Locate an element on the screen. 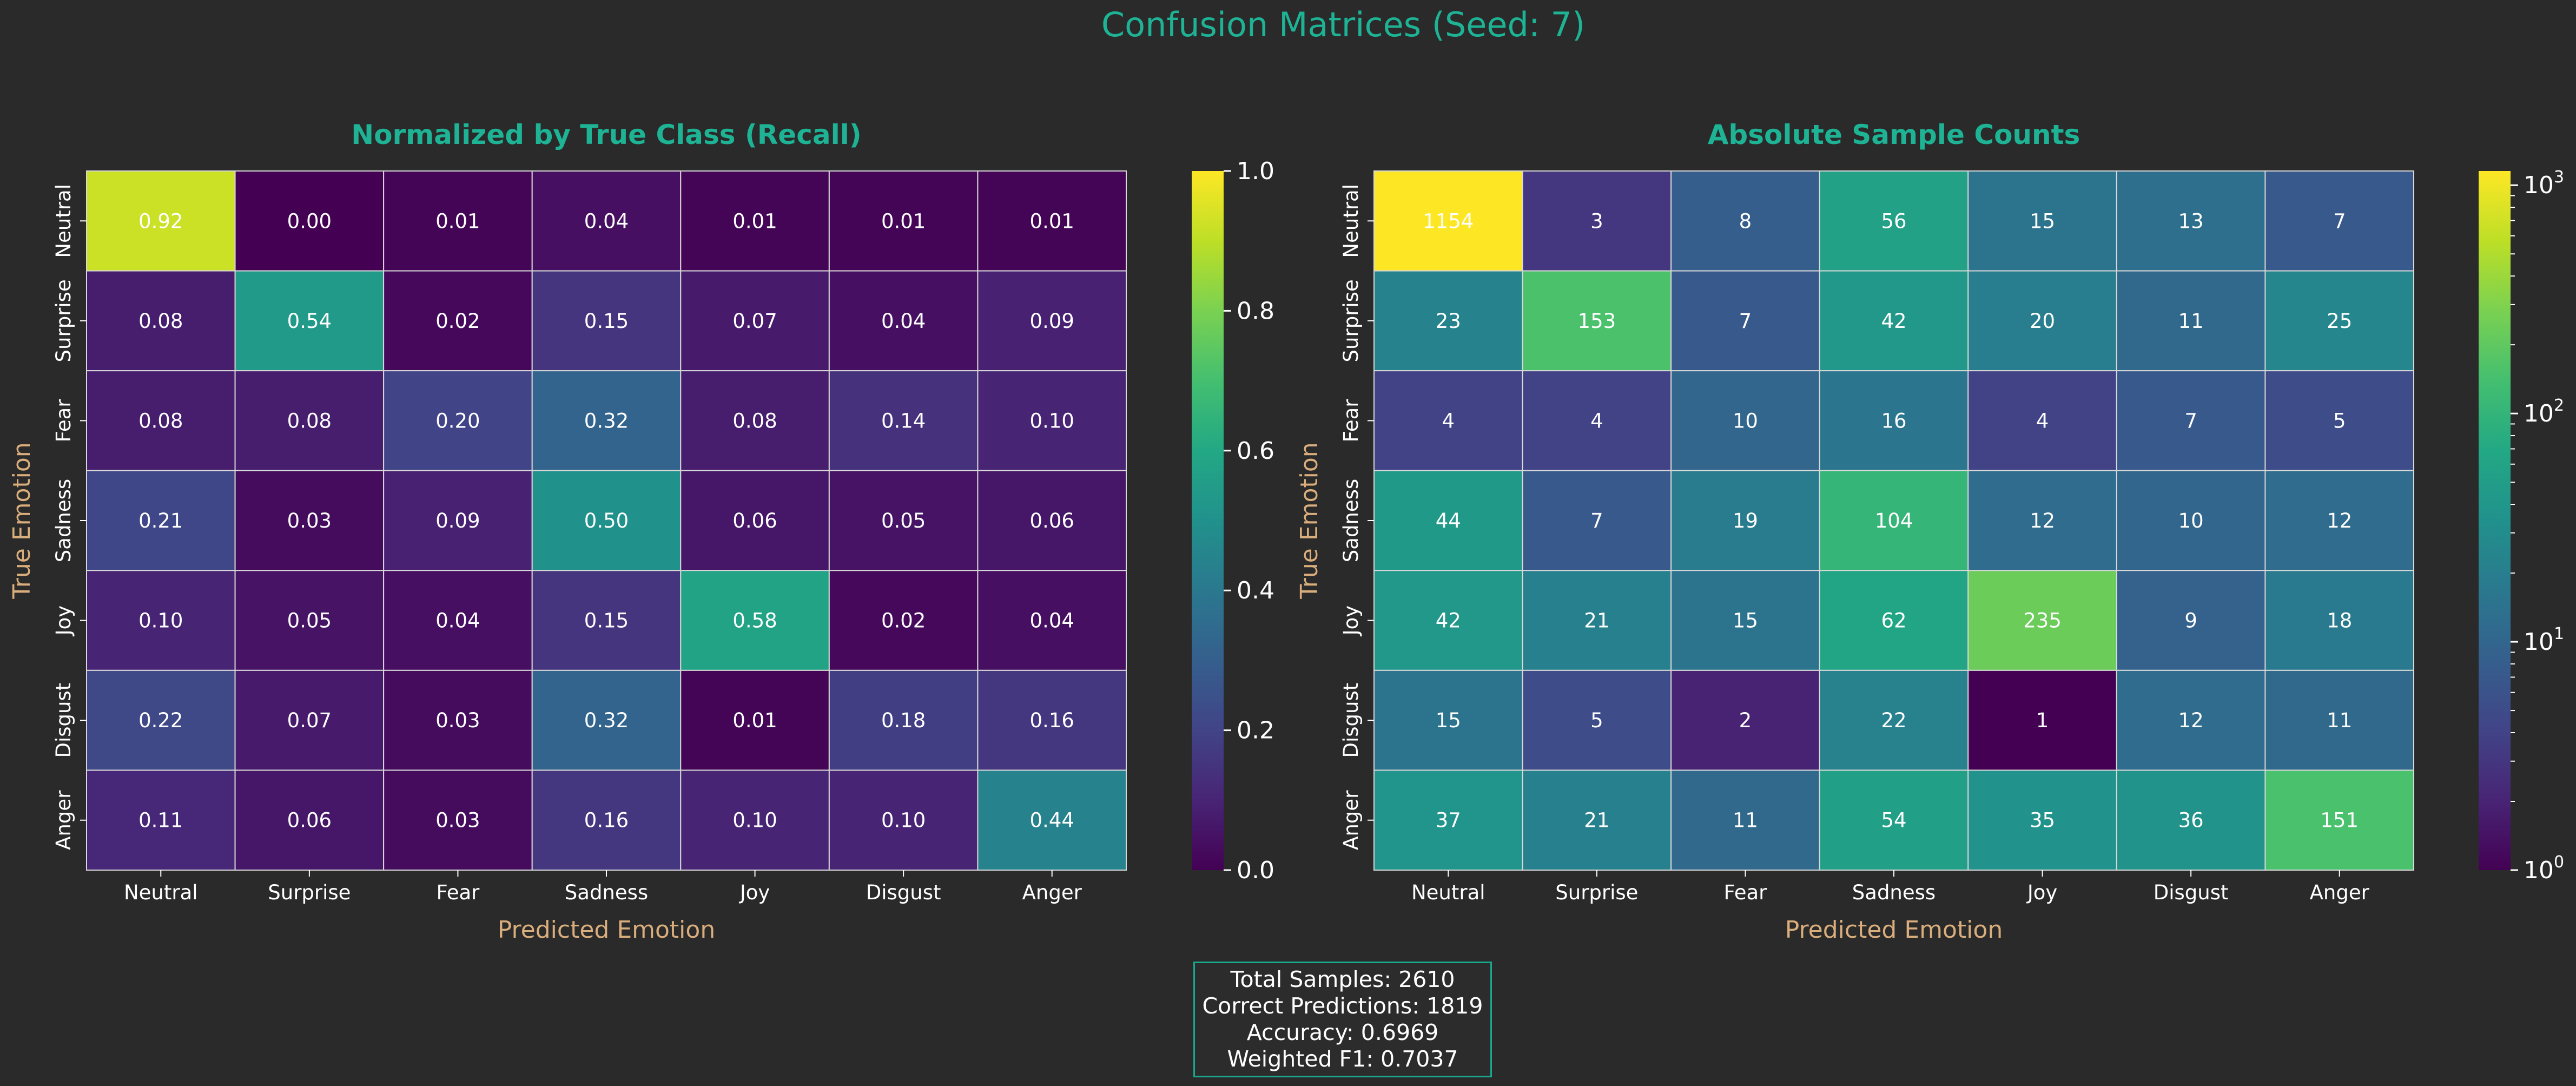  panel-title: Normalized by True Class (Recall) is located at coordinates (606, 135).